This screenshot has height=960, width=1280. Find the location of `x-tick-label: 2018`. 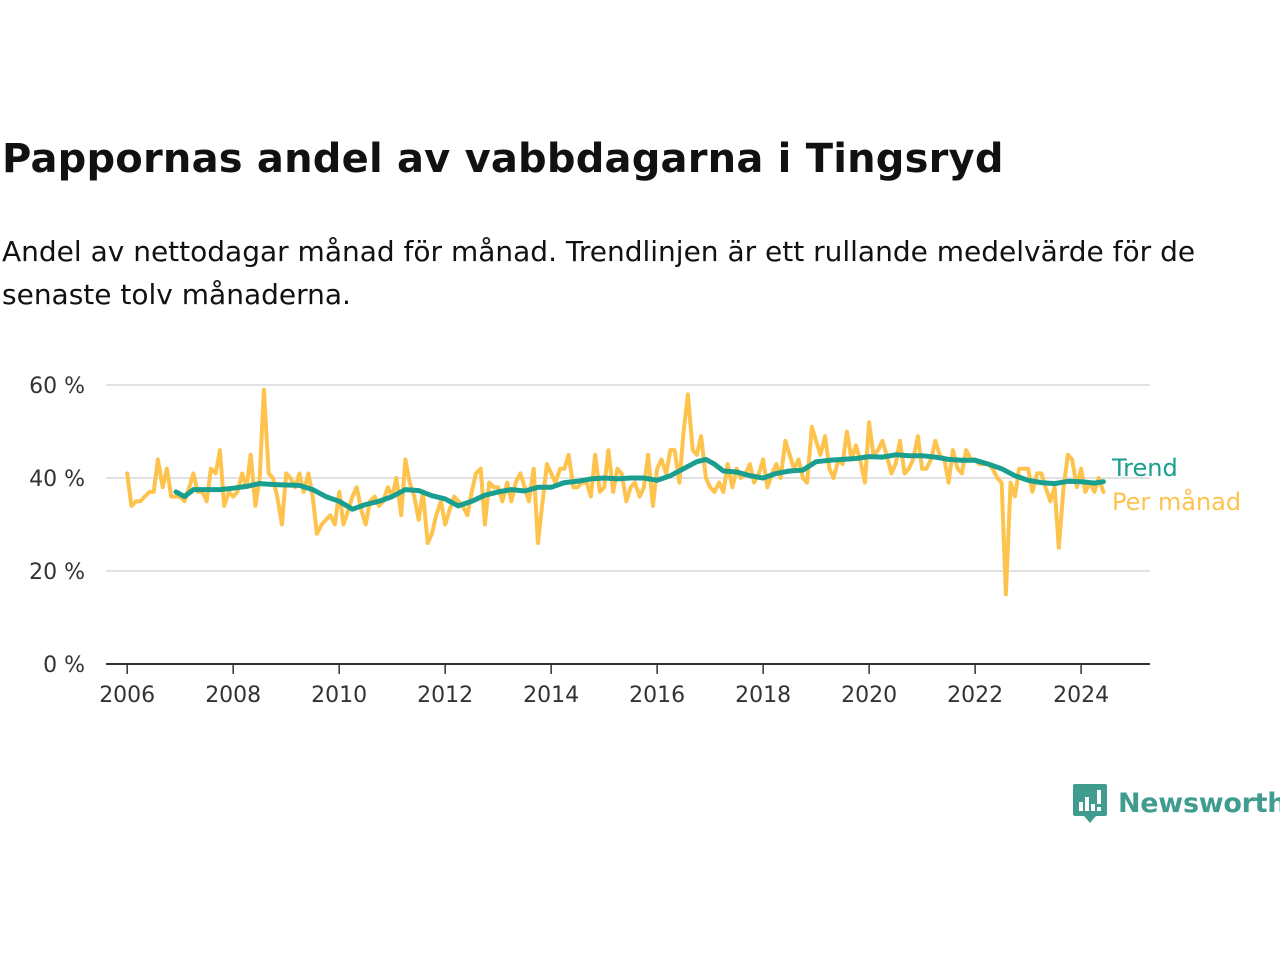

x-tick-label: 2018 is located at coordinates (763, 695).